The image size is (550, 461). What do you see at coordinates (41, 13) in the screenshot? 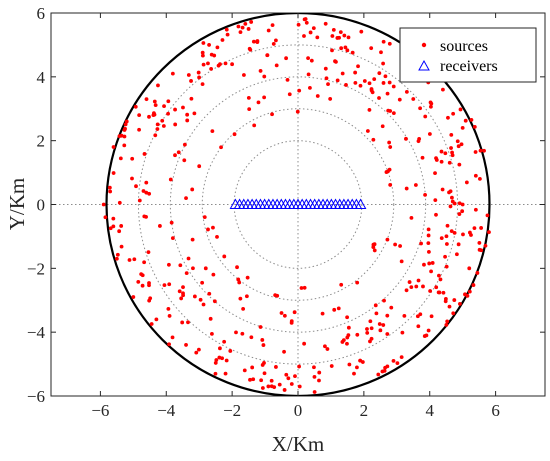
I see `y-tick-label: 6` at bounding box center [41, 13].